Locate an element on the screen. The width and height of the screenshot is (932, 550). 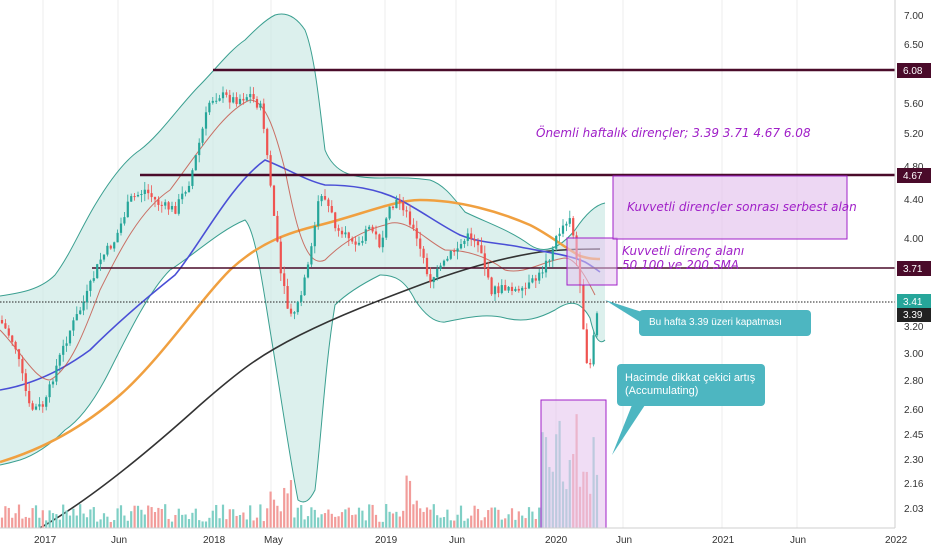
weekly-close-pointer is located at coordinates (625, 312).